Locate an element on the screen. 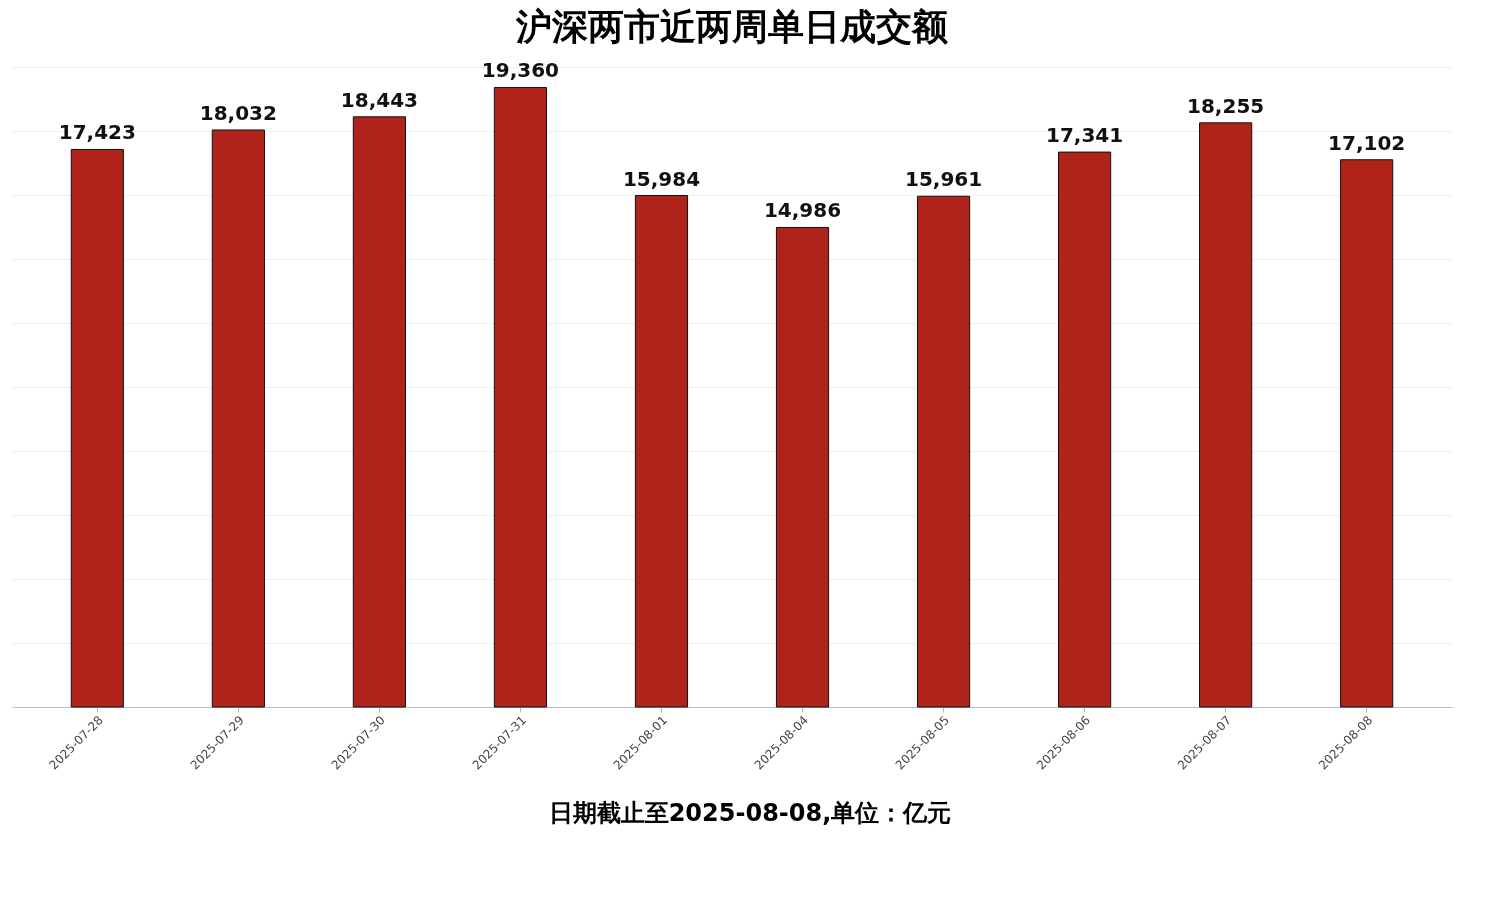 The height and width of the screenshot is (900, 1500). data-label: 18,443 is located at coordinates (379, 99).